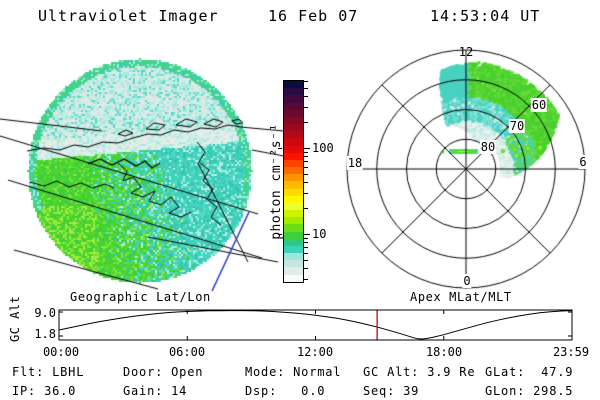 The height and width of the screenshot is (400, 600). I want to click on colorbar, so click(293, 181).